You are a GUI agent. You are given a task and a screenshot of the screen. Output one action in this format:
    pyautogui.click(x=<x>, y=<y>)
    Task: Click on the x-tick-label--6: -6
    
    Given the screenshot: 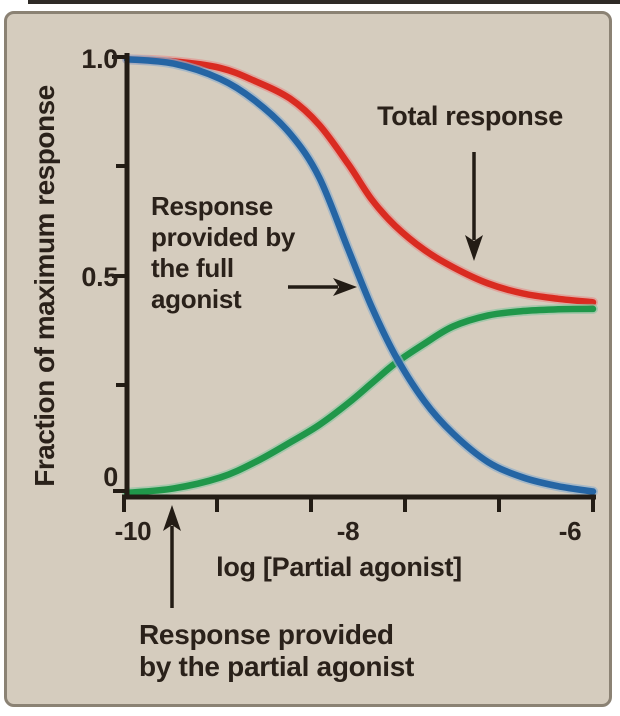 What is the action you would take?
    pyautogui.click(x=570, y=531)
    